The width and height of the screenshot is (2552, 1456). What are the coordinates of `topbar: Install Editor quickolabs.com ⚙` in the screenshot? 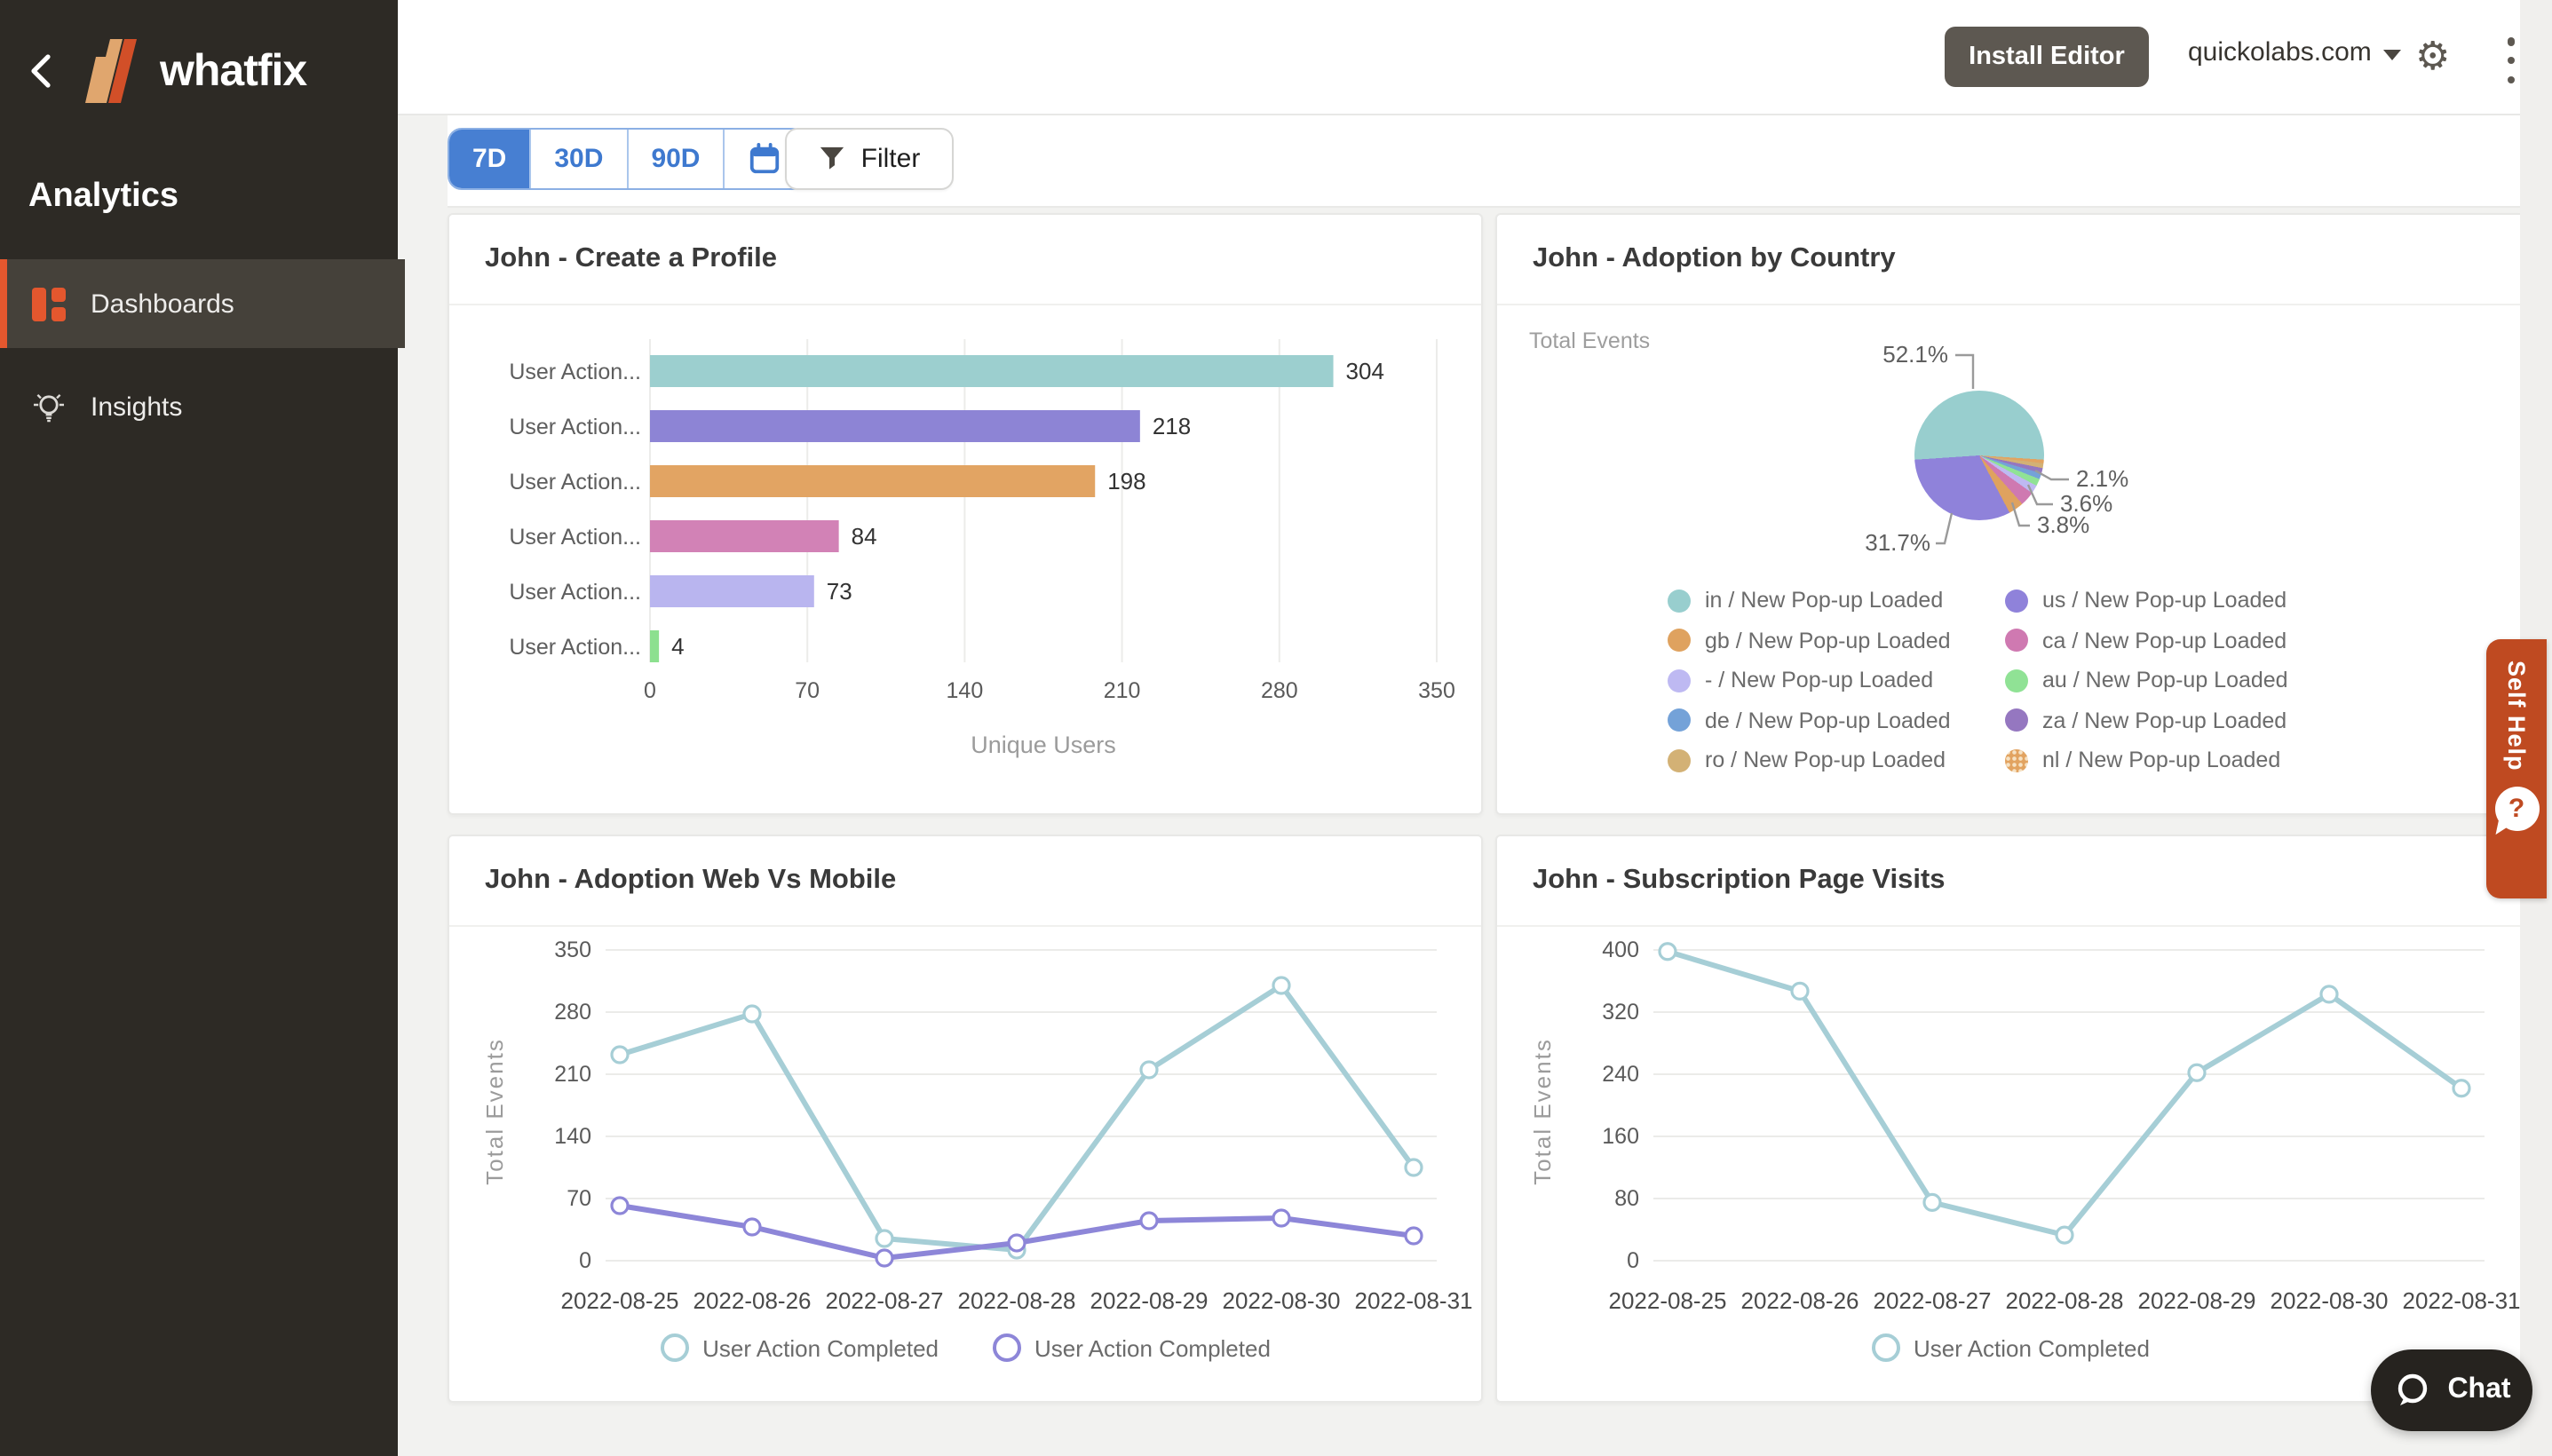 It's located at (1459, 57).